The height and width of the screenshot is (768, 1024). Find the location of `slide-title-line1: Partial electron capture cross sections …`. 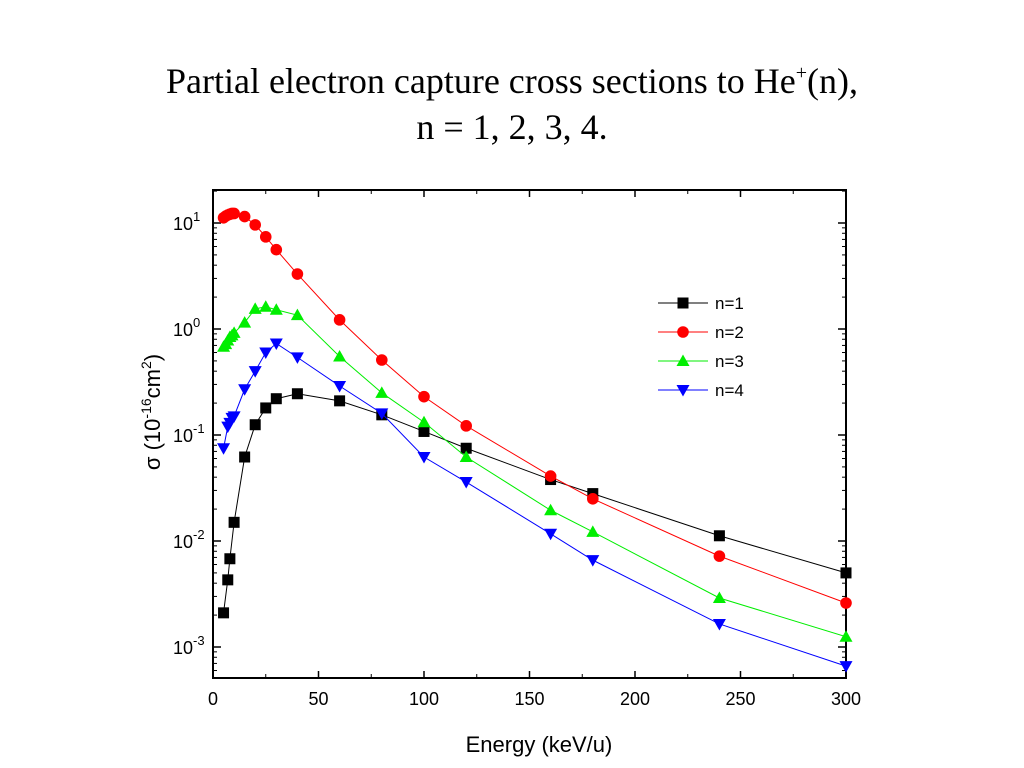

slide-title-line1: Partial electron capture cross sections … is located at coordinates (512, 81).